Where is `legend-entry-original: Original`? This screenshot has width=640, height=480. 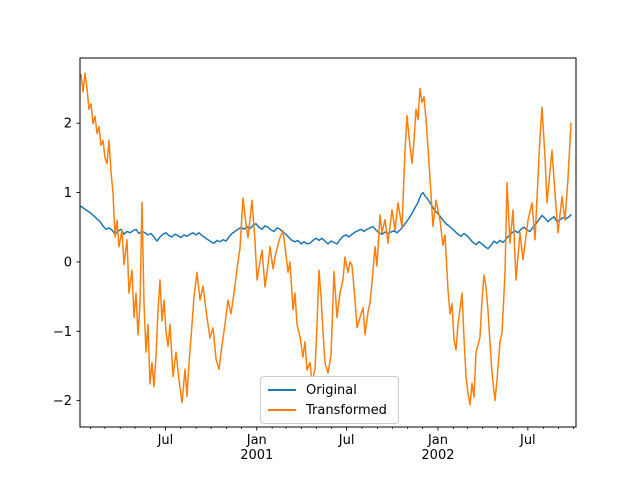 legend-entry-original: Original is located at coordinates (327, 390).